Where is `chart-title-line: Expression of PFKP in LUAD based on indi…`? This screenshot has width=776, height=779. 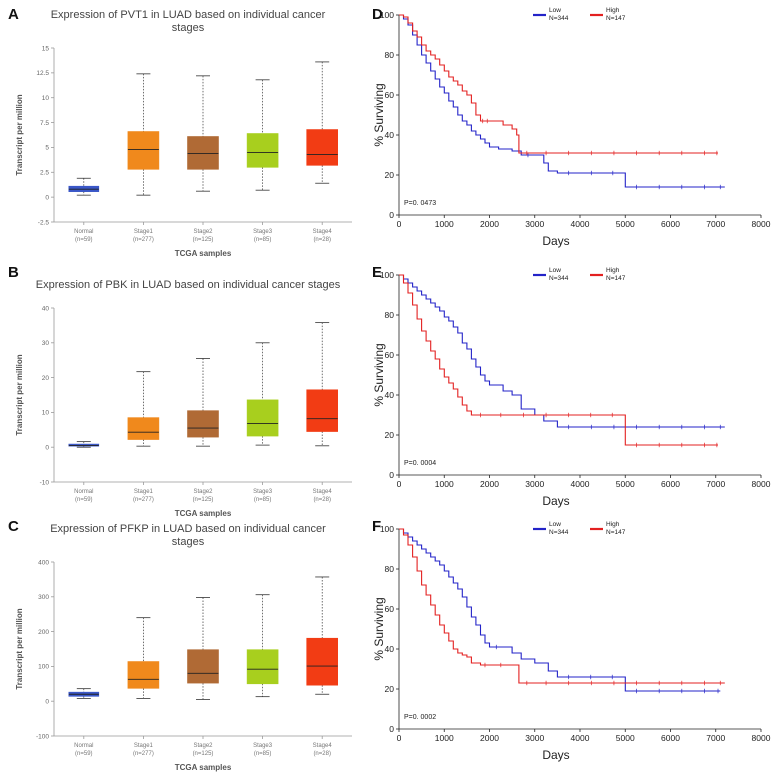 chart-title-line: Expression of PFKP in LUAD based on indi… is located at coordinates (188, 529).